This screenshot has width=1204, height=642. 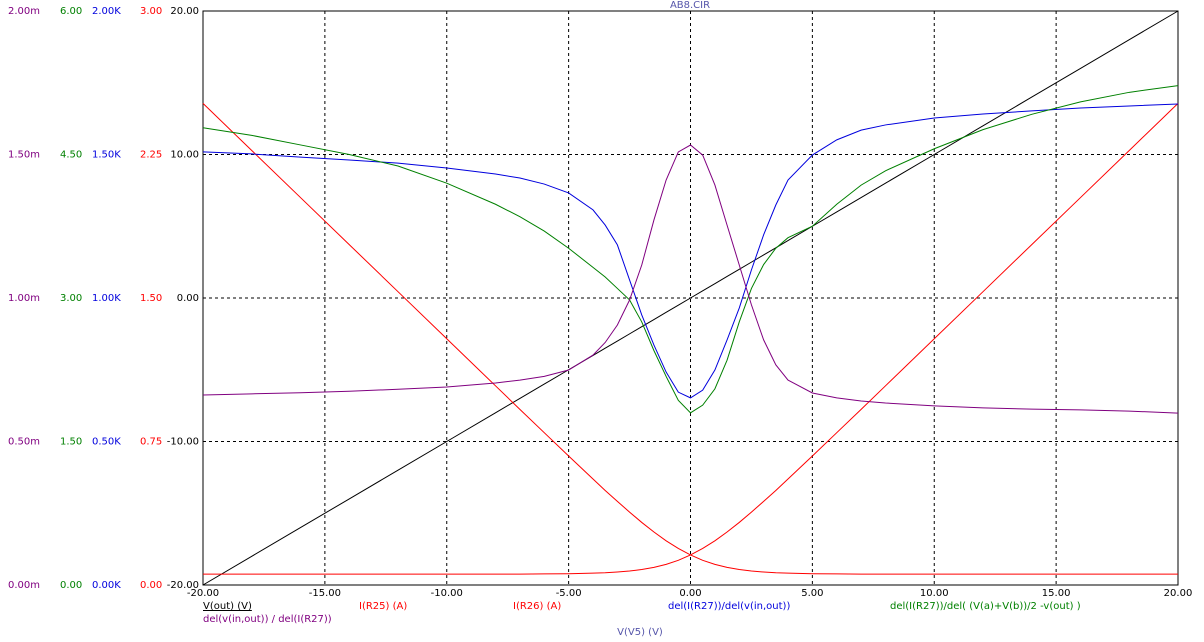 I want to click on y-tick-label: 0.50K, so click(x=106, y=442).